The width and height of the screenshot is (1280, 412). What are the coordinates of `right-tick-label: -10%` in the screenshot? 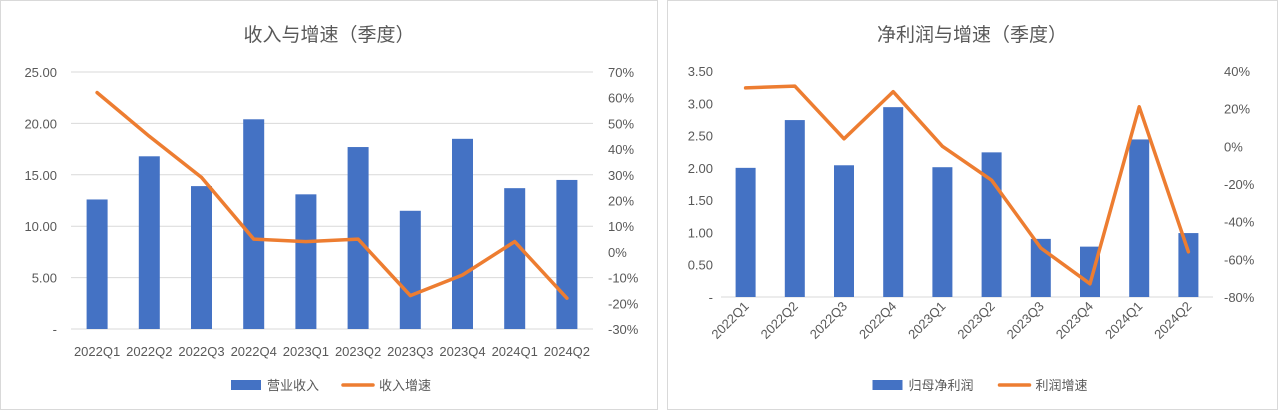 It's located at (623, 278).